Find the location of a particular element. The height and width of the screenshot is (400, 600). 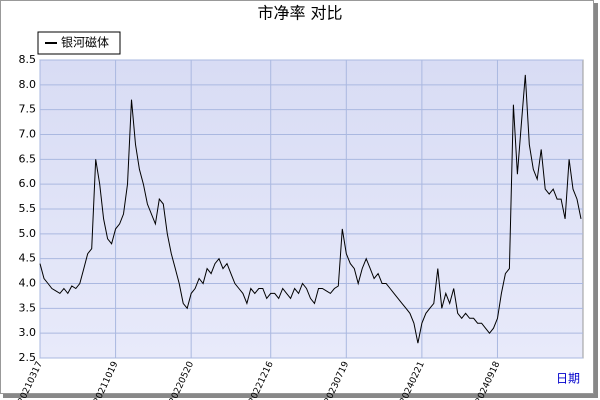

y-tick-label: 6.5 is located at coordinates (28, 158).